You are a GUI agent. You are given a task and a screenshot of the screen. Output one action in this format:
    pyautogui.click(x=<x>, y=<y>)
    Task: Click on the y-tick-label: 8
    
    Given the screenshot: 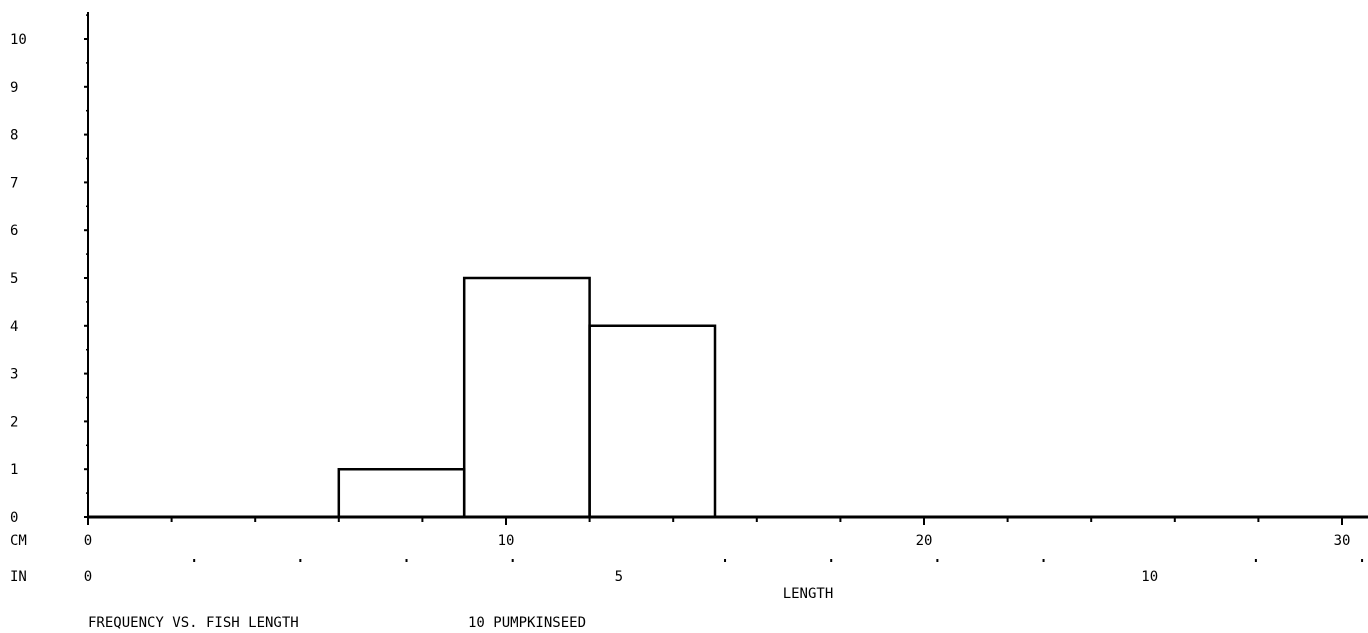 What is the action you would take?
    pyautogui.click(x=14, y=136)
    